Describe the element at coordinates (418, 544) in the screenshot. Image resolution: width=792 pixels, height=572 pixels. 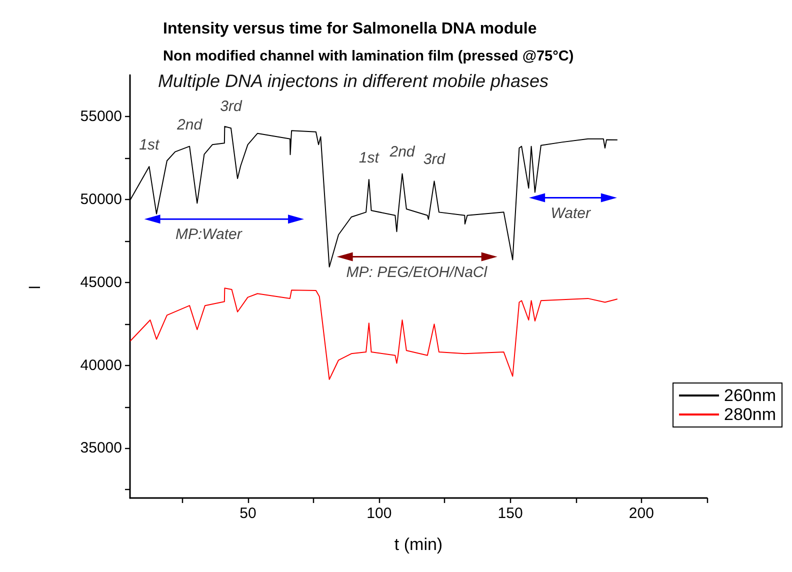
I see `x-axis-title: t (min)` at that location.